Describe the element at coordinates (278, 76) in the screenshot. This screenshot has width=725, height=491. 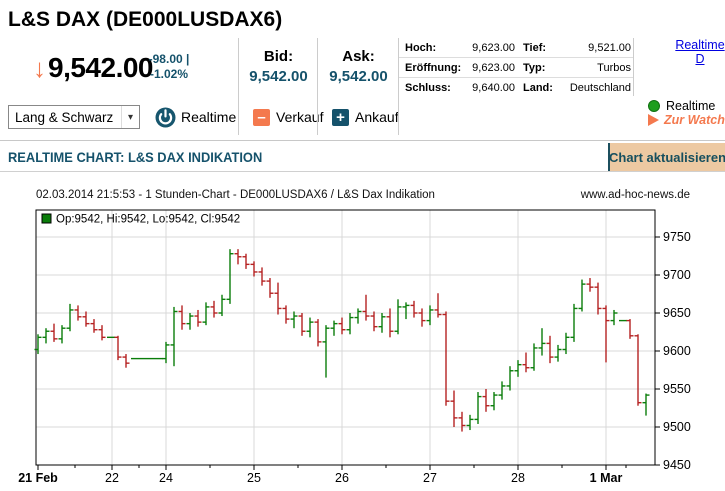
I see `bid-value: 9,542.00` at that location.